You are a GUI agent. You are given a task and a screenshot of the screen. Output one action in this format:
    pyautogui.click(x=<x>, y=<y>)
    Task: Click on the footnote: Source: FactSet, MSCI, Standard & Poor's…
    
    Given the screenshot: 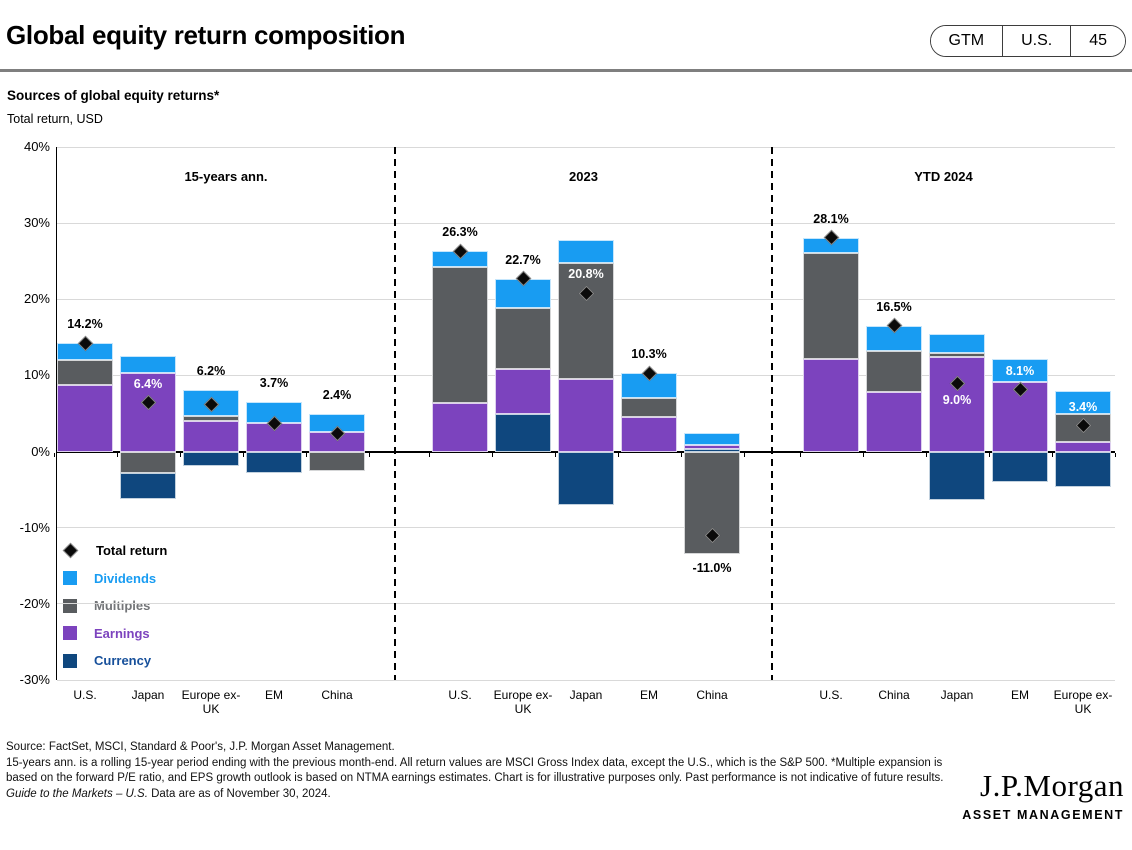 What is the action you would take?
    pyautogui.click(x=478, y=771)
    